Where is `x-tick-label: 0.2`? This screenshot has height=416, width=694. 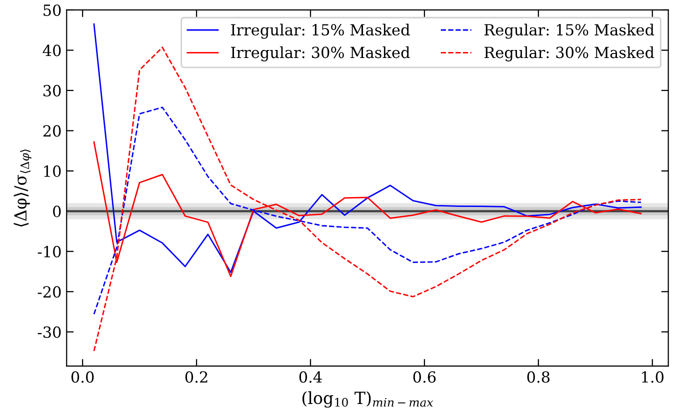
x-tick-label: 0.2 is located at coordinates (196, 377).